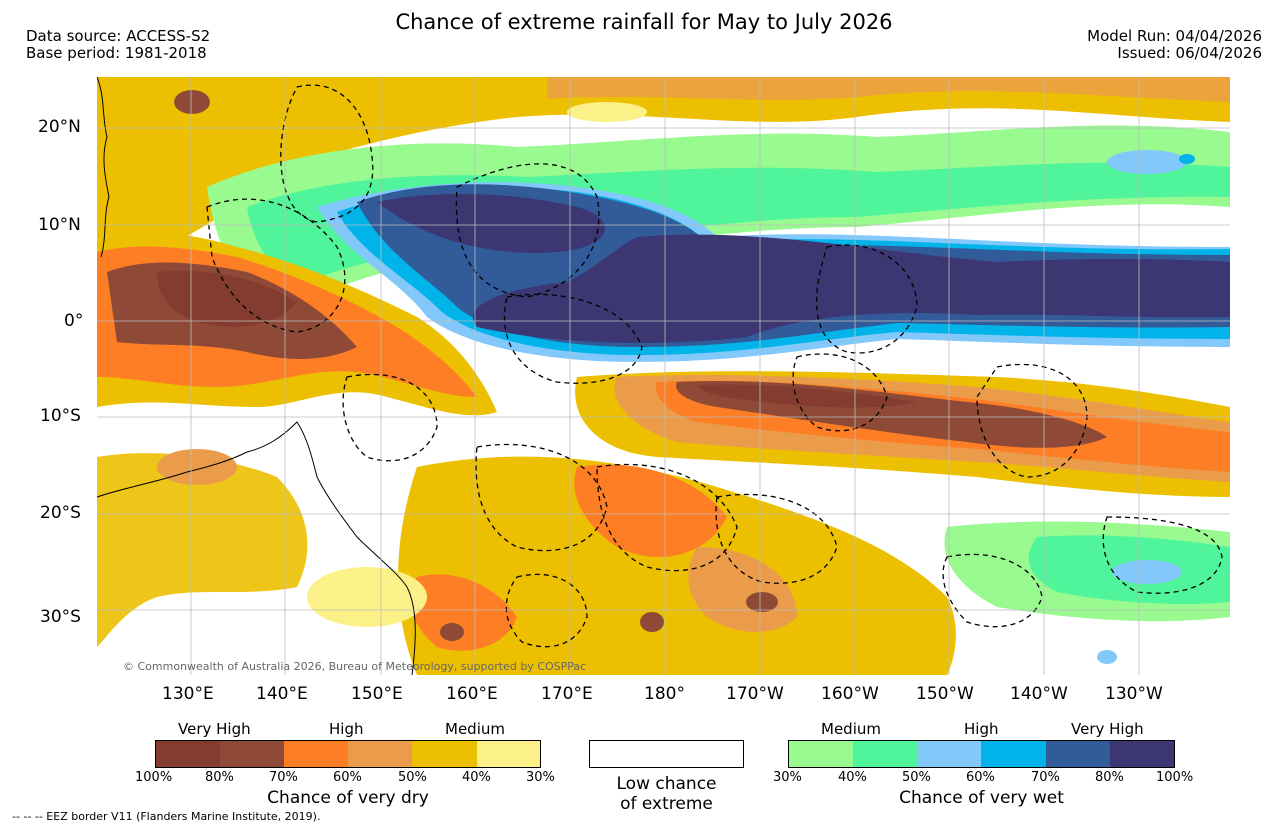 Image resolution: width=1288 pixels, height=827 pixels. What do you see at coordinates (188, 694) in the screenshot?
I see `lon-label-130e: 130°E` at bounding box center [188, 694].